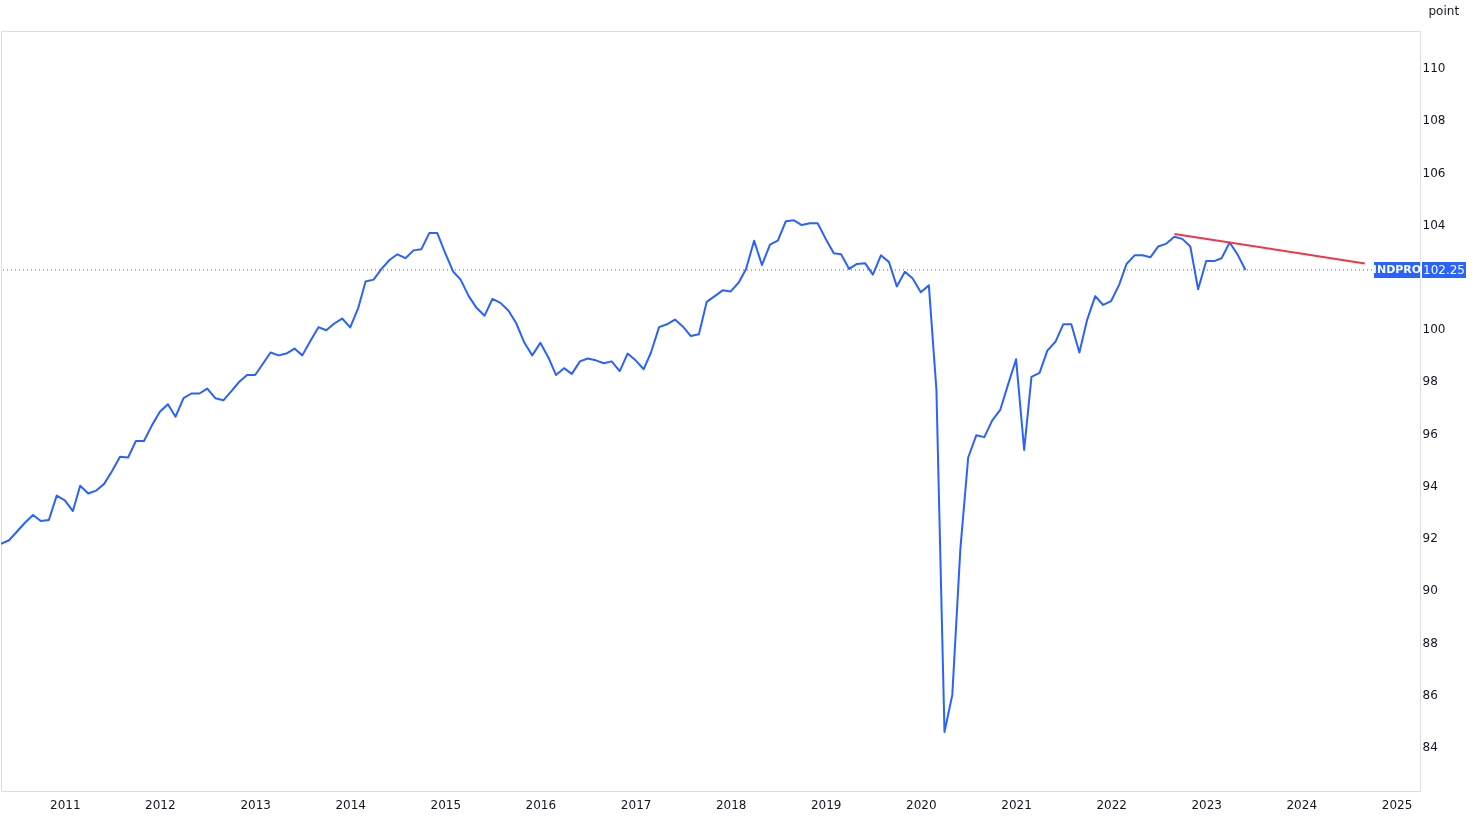 The image size is (1475, 820). Describe the element at coordinates (1397, 804) in the screenshot. I see `x-tick-label: 2025` at that location.